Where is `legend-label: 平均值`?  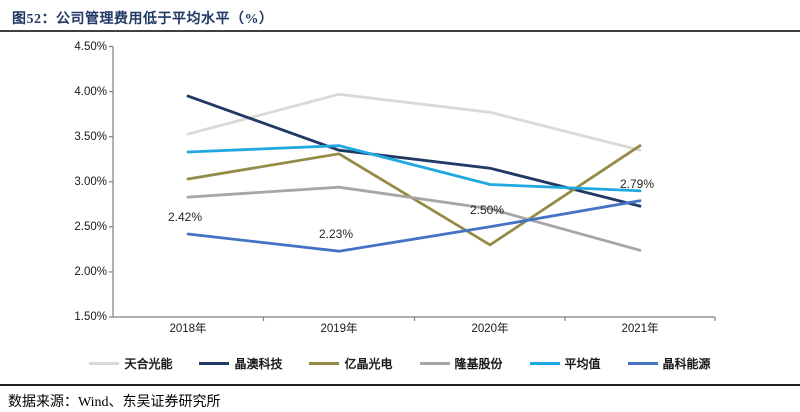
legend-label: 平均值 is located at coordinates (582, 363).